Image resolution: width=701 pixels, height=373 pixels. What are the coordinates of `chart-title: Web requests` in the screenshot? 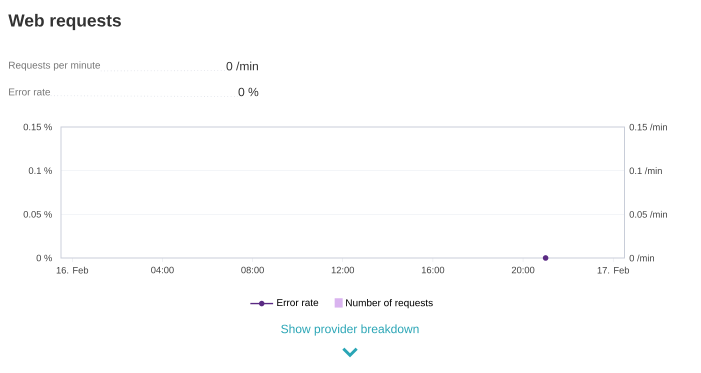 It's located at (64, 22).